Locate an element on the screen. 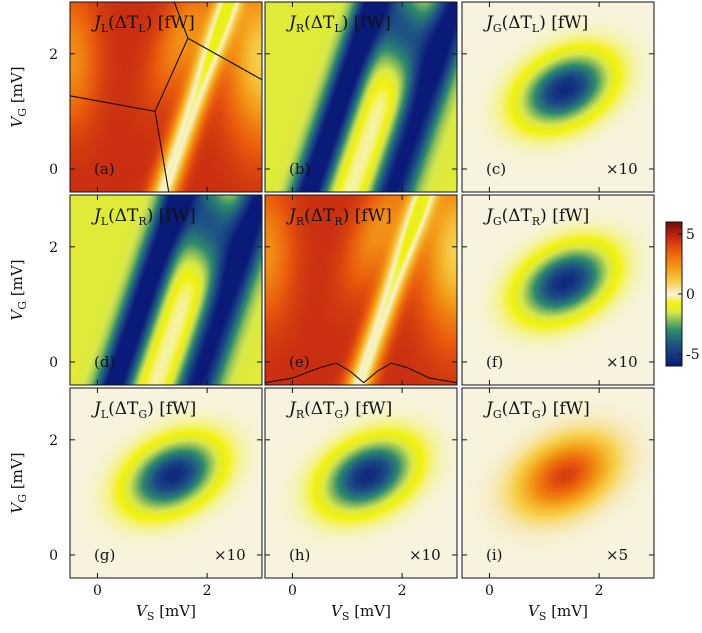 This screenshot has width=702, height=633. heatmap-f is located at coordinates (558, 290).